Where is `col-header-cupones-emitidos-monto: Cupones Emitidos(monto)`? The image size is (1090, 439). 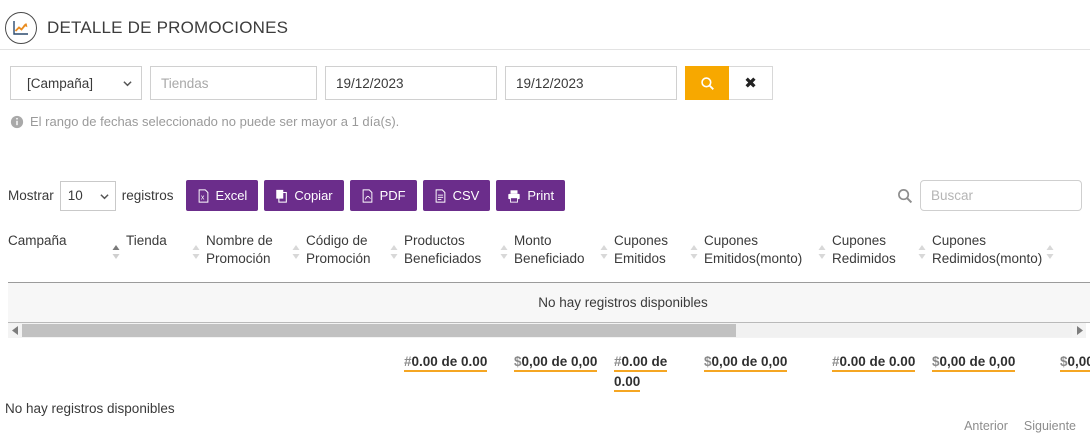
col-header-cupones-emitidos-monto: Cupones Emitidos(monto) is located at coordinates (768, 256).